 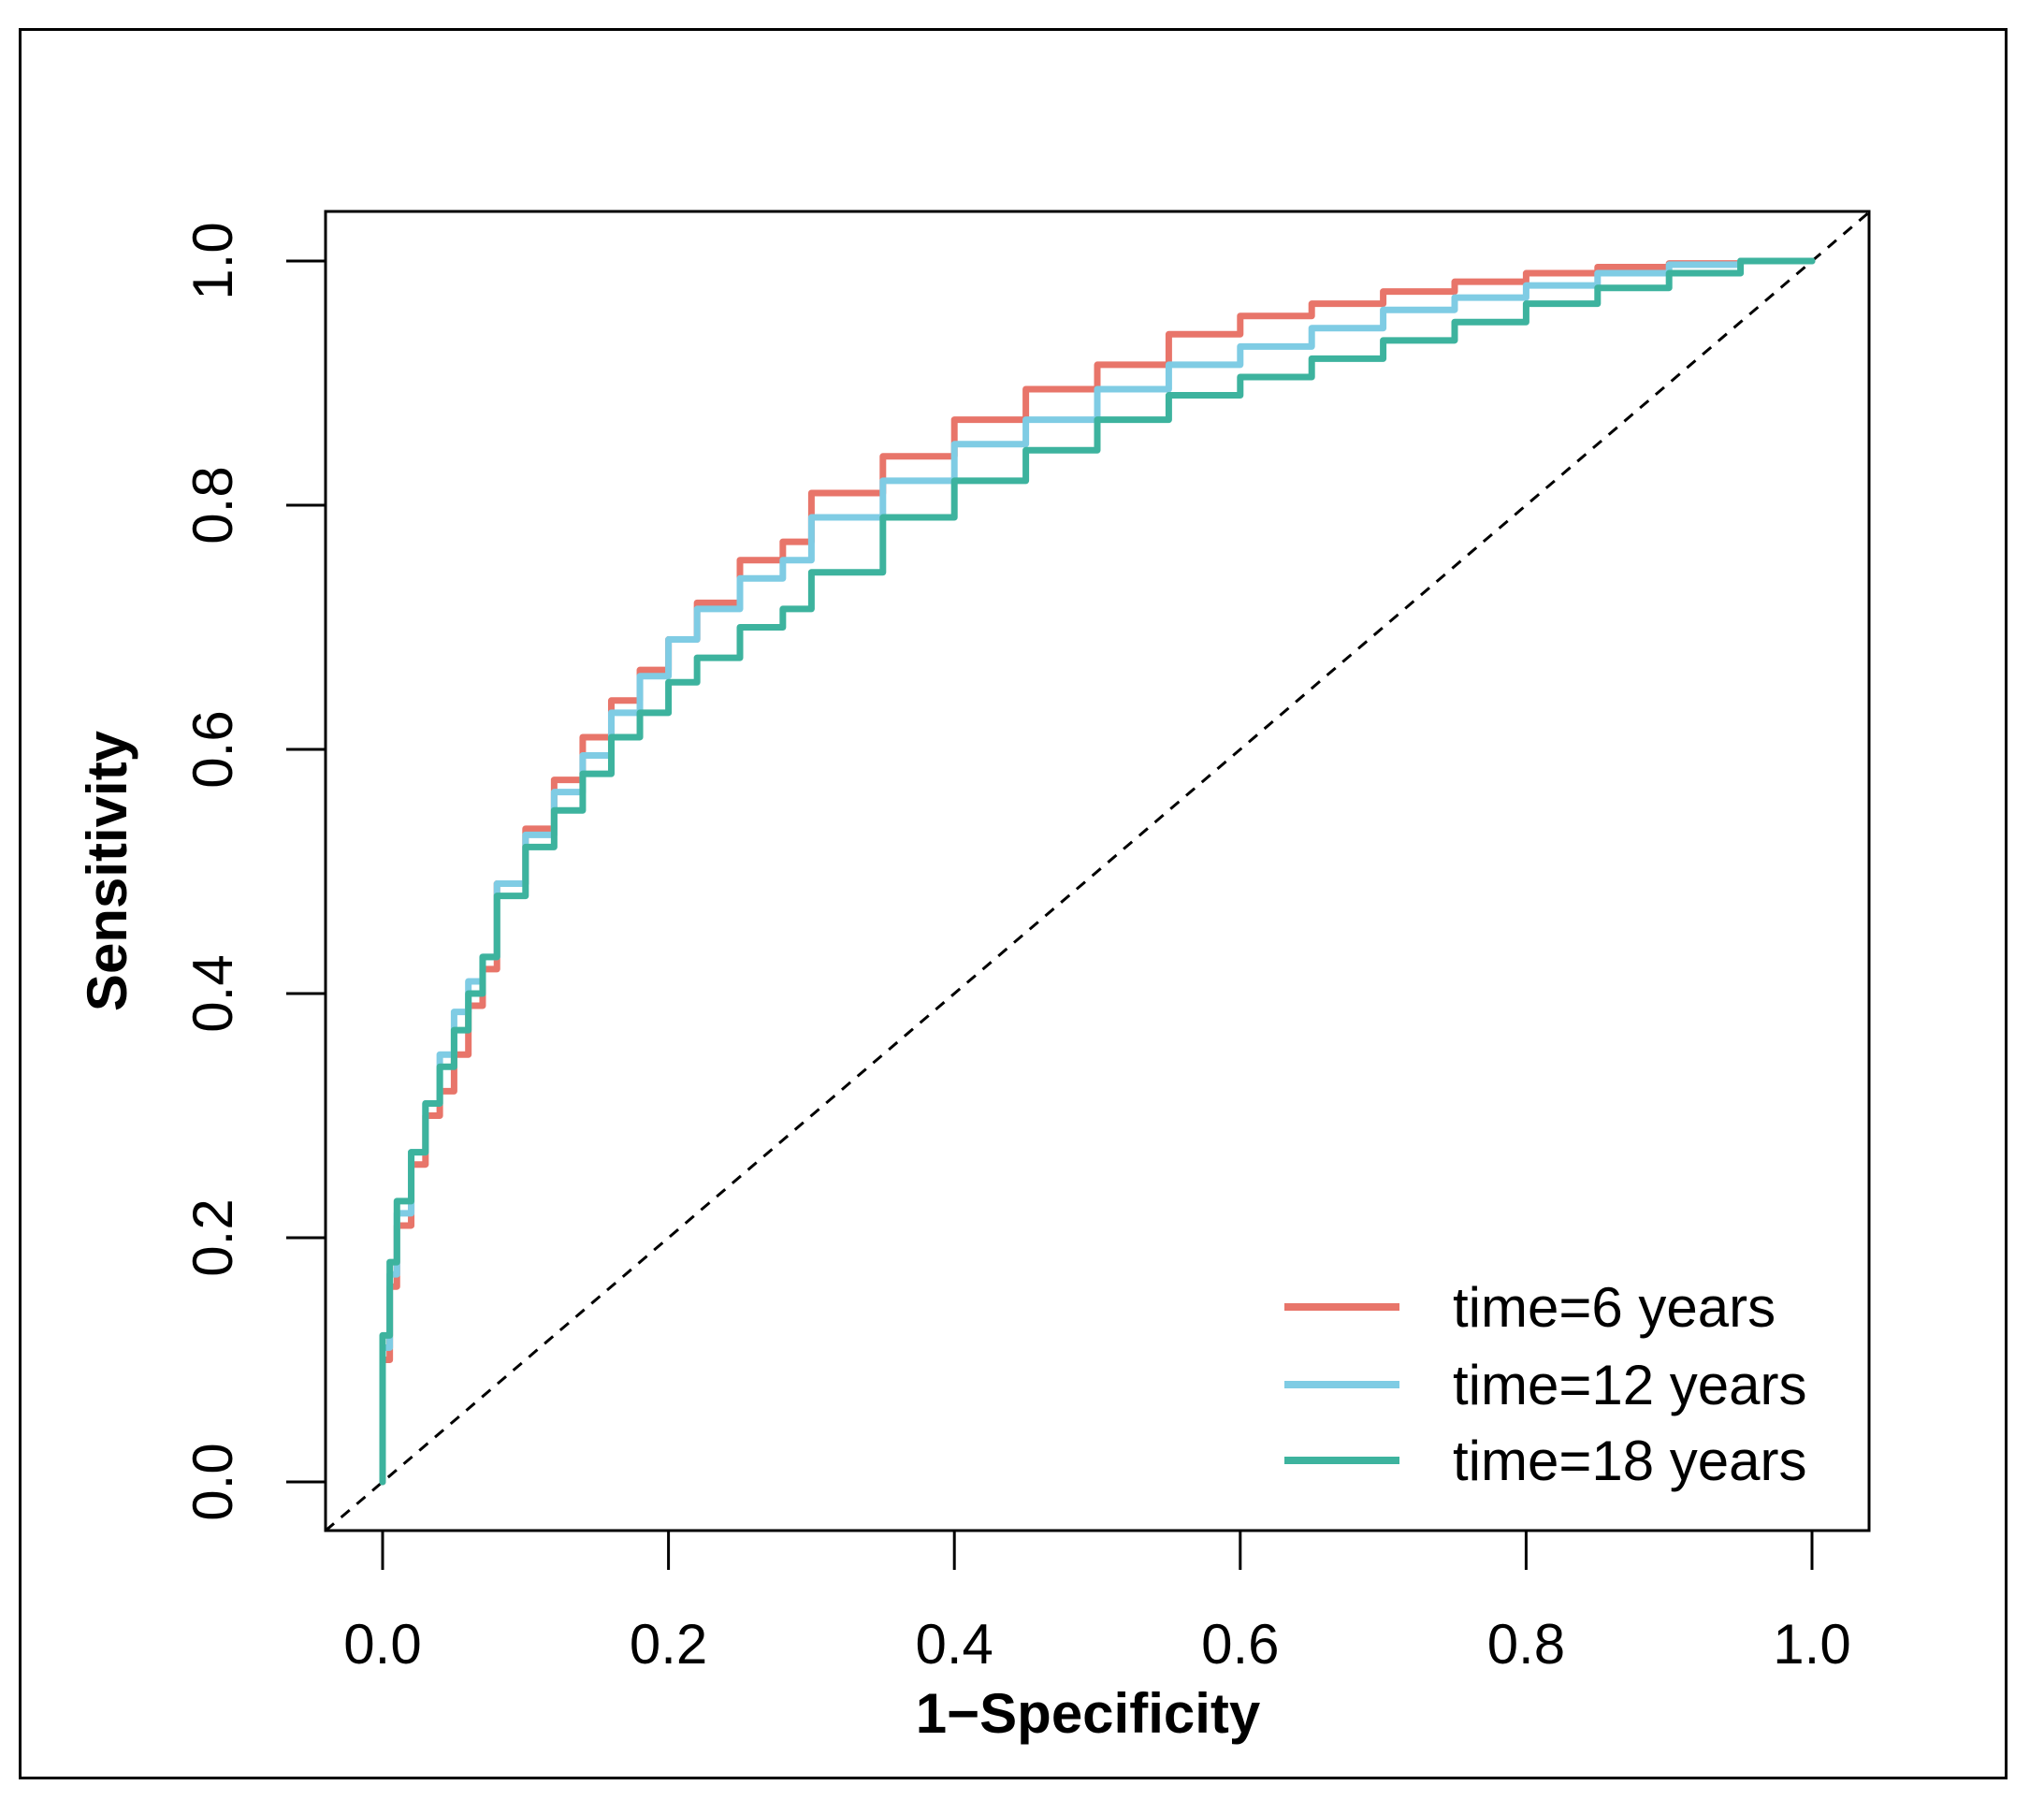 What do you see at coordinates (668, 1645) in the screenshot?
I see `x-tick-label: 0.2` at bounding box center [668, 1645].